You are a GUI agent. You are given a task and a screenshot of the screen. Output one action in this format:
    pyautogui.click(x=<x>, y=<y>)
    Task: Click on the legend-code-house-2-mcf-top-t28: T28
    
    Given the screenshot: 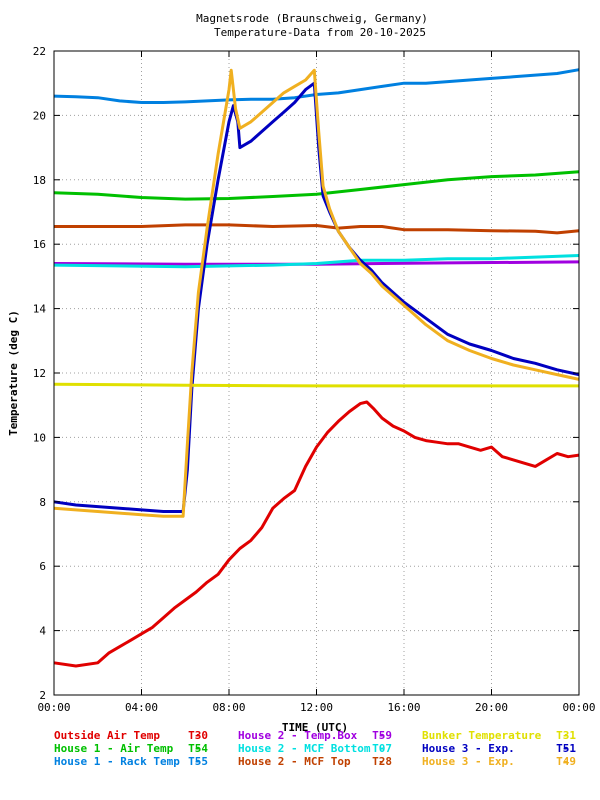 What is the action you would take?
    pyautogui.click(x=382, y=761)
    